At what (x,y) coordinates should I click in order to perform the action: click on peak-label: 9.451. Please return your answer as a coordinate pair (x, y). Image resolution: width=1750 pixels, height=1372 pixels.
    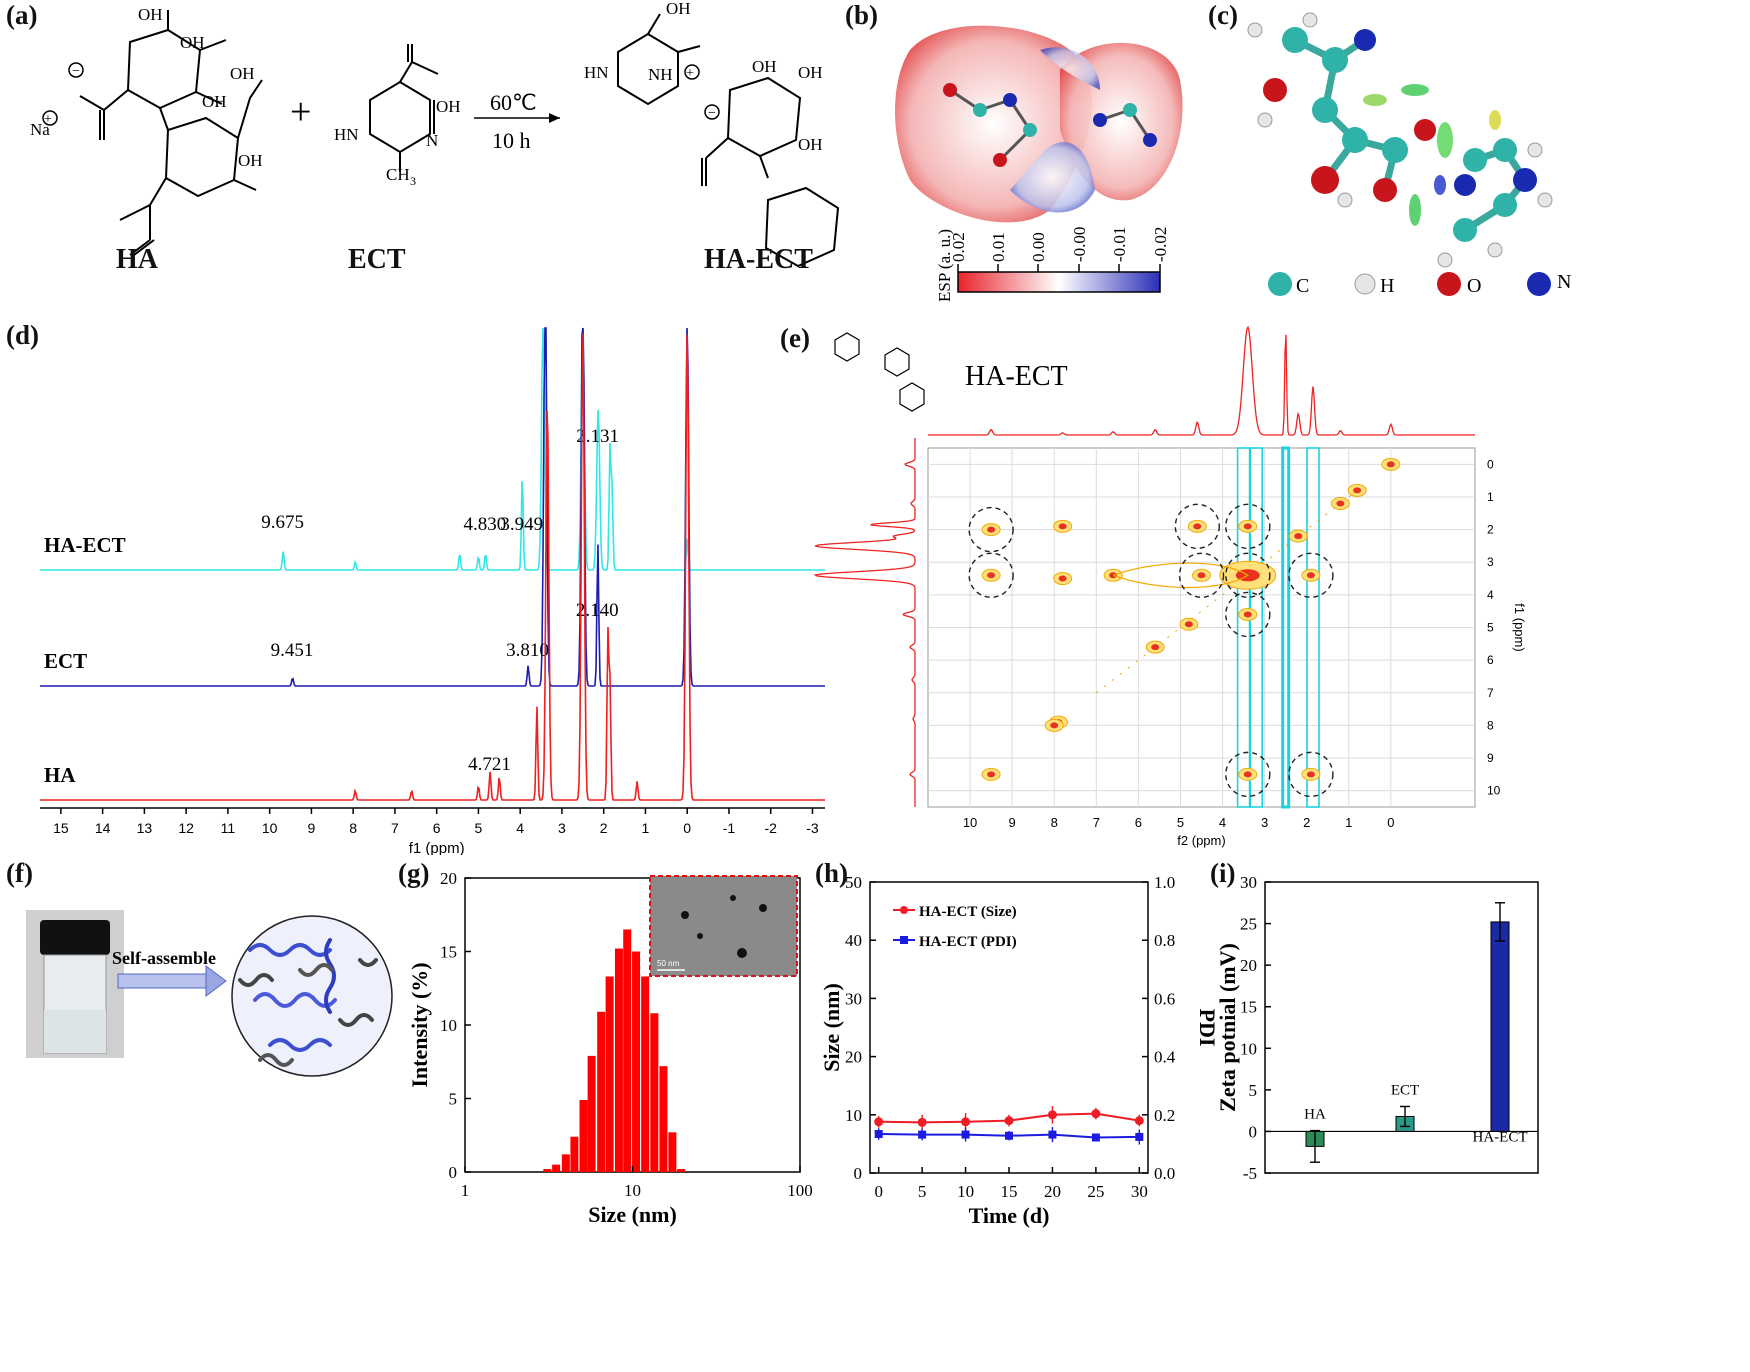
    Looking at the image, I should click on (292, 650).